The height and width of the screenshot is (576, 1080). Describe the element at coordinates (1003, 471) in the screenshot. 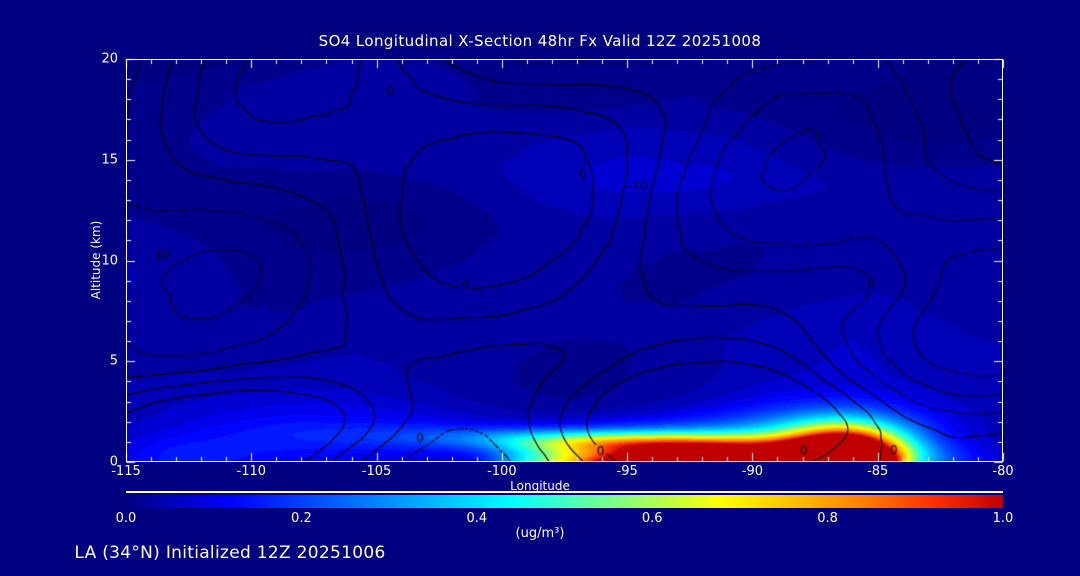

I see `x-tick-label: -80` at that location.